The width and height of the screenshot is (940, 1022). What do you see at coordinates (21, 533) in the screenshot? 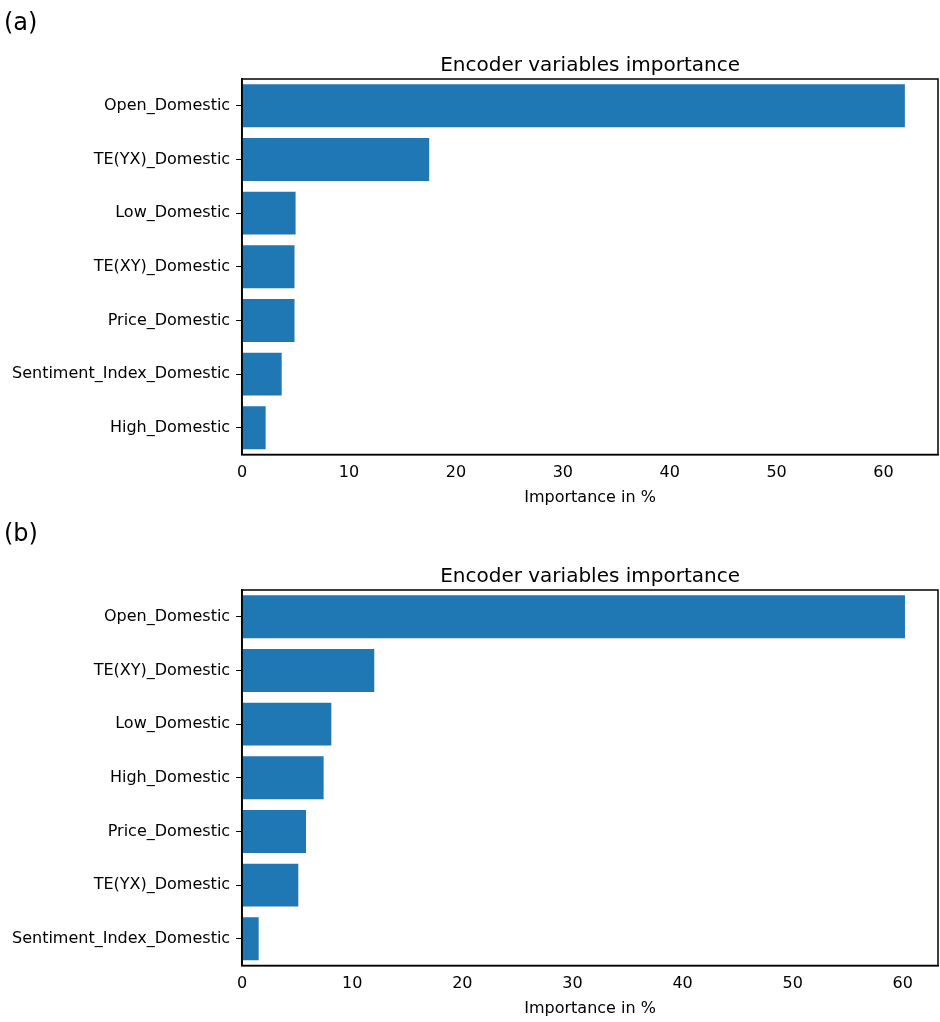
I see `text: (b)` at bounding box center [21, 533].